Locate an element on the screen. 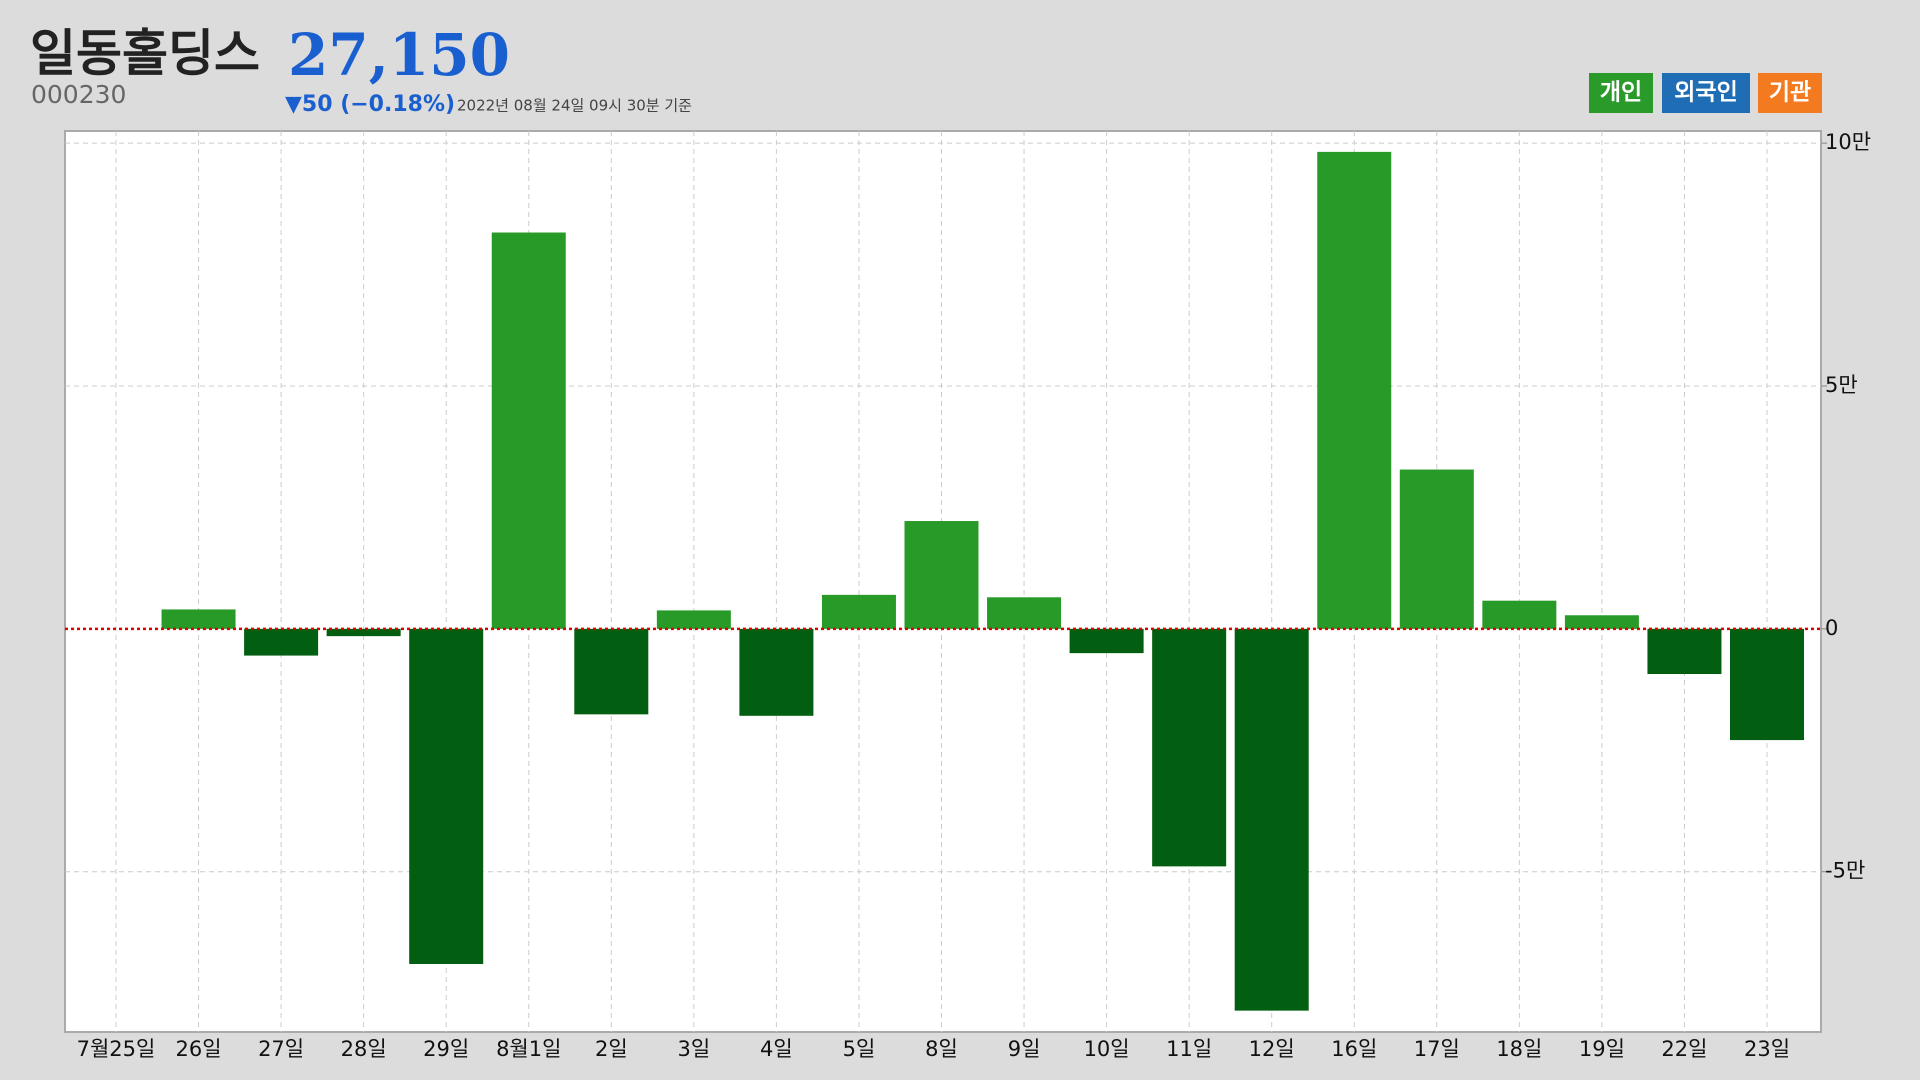  x-tick-label: 26일 is located at coordinates (199, 1049).